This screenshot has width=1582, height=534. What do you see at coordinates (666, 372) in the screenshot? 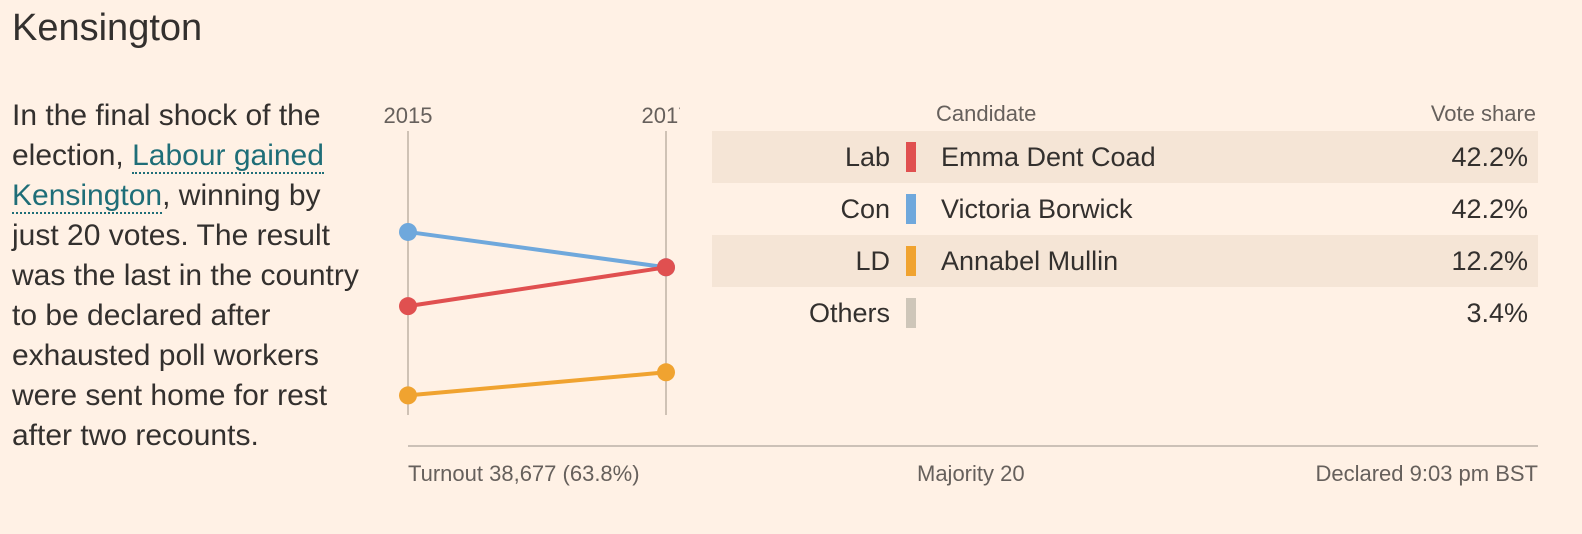
I see `data-point-ld-2017` at bounding box center [666, 372].